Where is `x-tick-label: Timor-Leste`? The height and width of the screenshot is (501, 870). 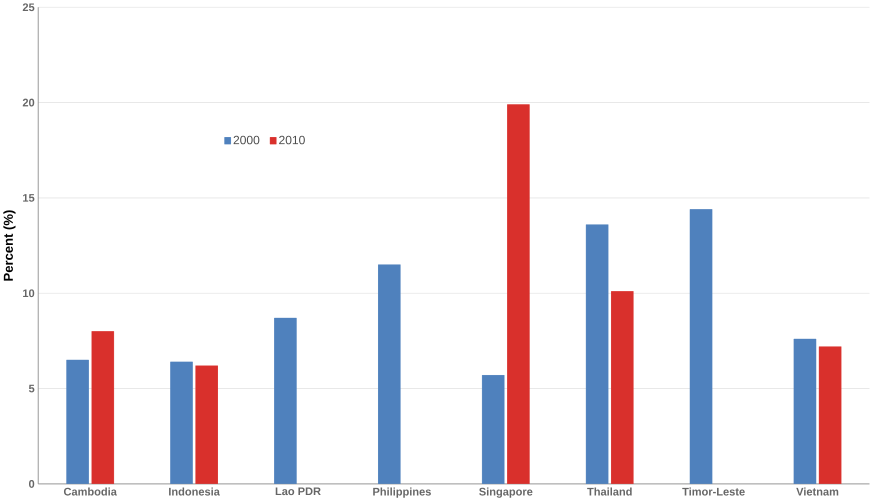 x-tick-label: Timor-Leste is located at coordinates (713, 491).